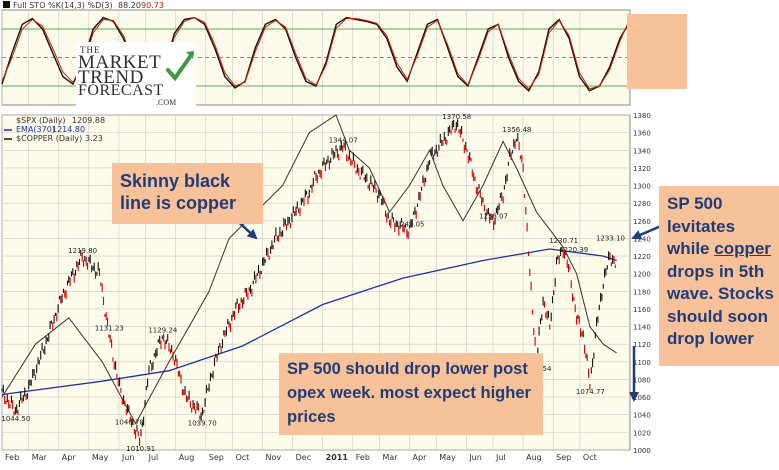 Image resolution: width=779 pixels, height=470 pixels. Describe the element at coordinates (120, 62) in the screenshot. I see `logo-text-market: MARKET` at that location.